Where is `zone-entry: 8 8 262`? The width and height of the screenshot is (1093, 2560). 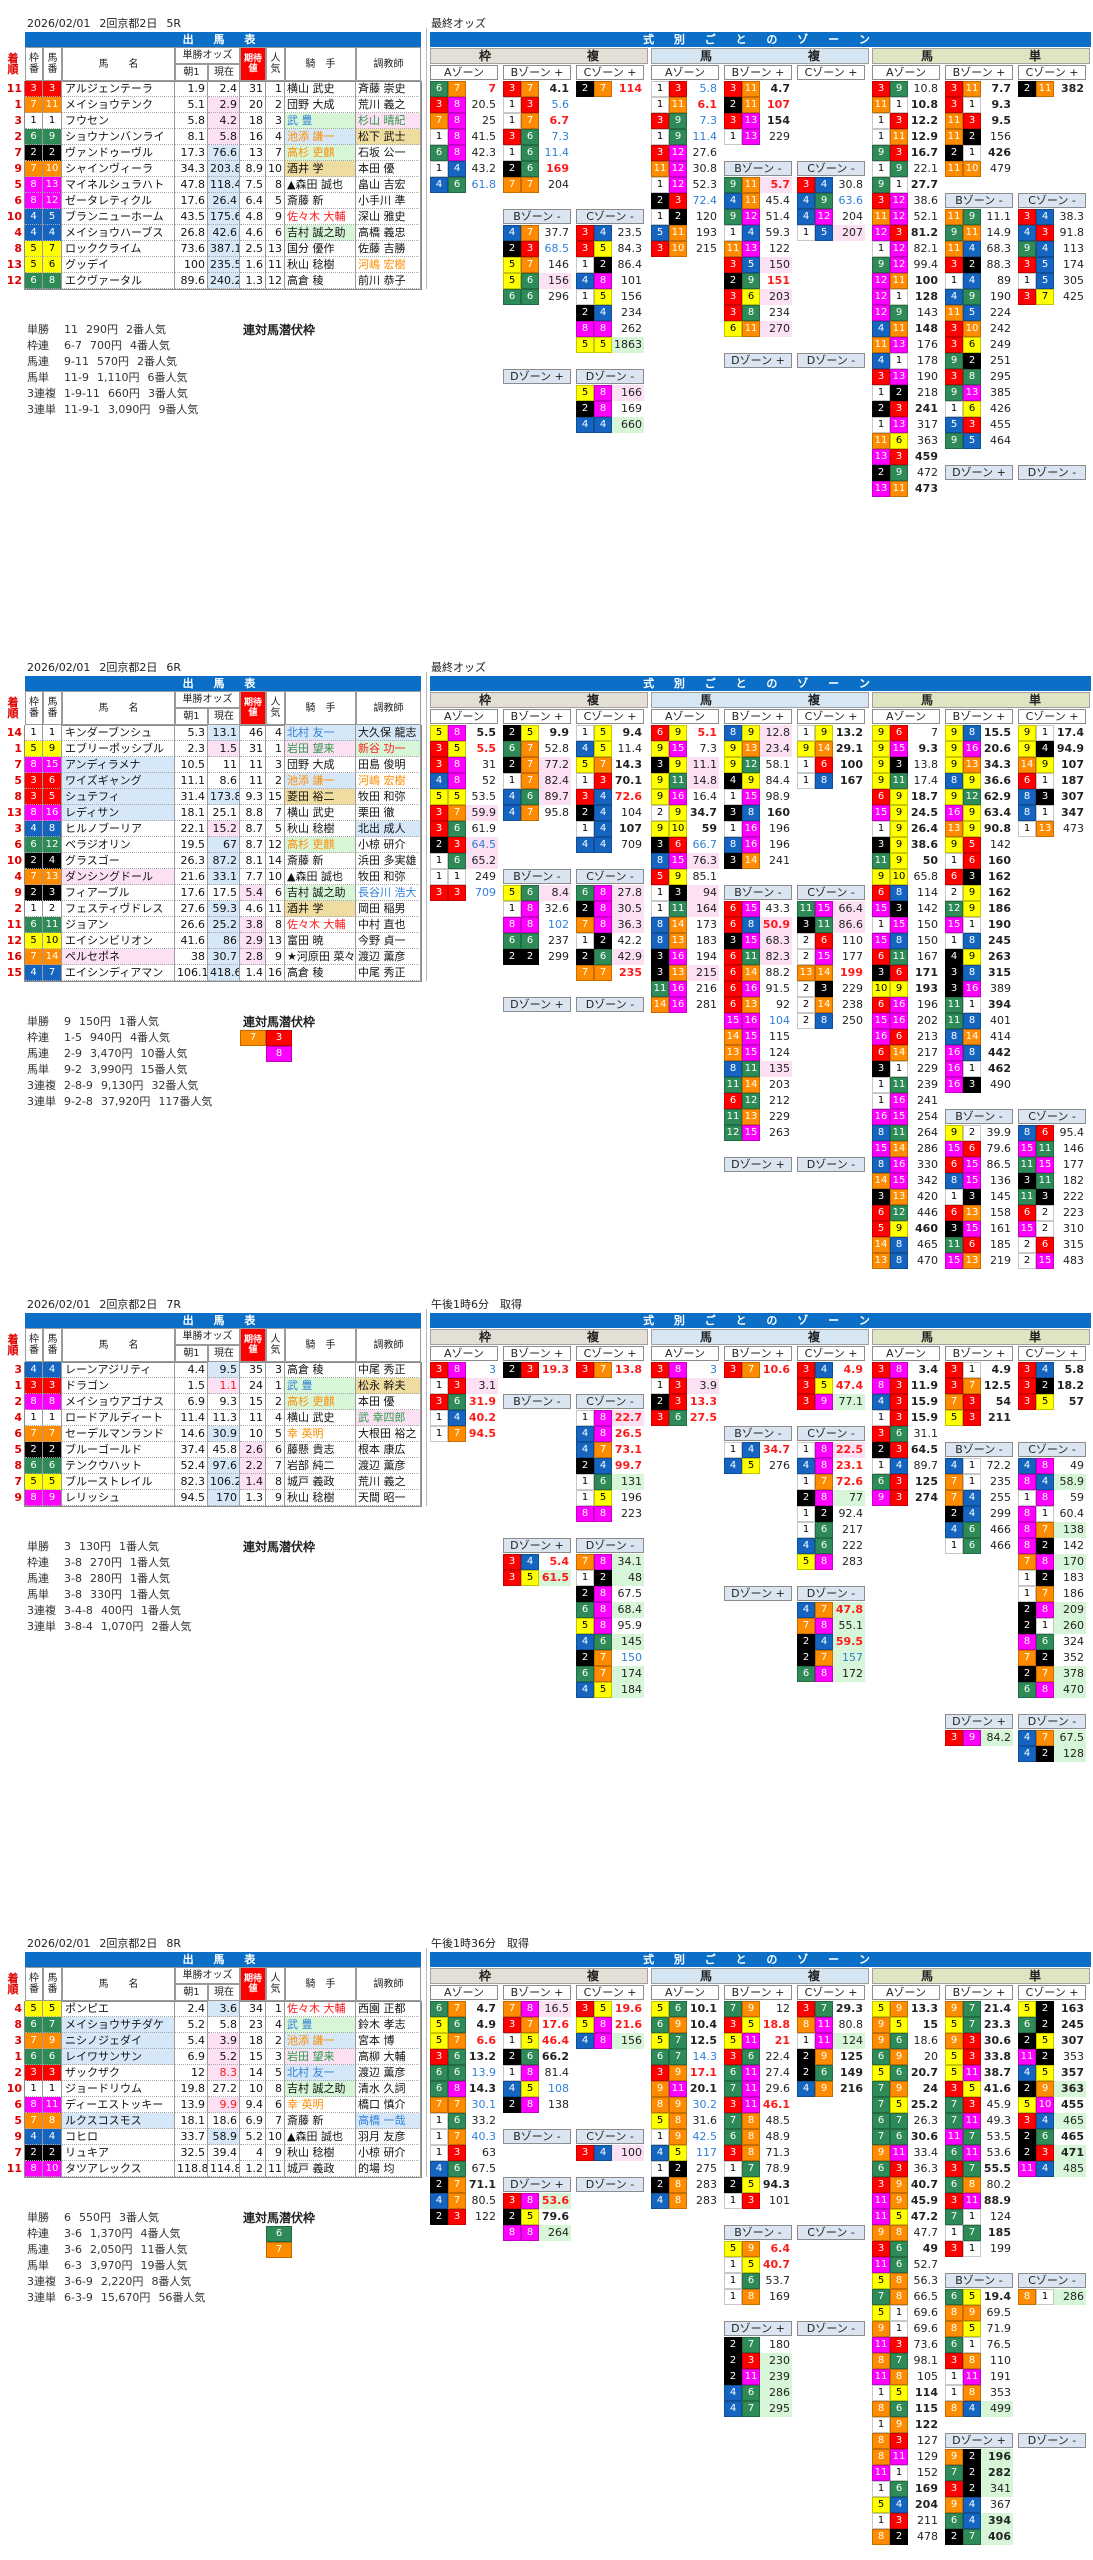 zone-entry: 8 8 262 is located at coordinates (610, 329).